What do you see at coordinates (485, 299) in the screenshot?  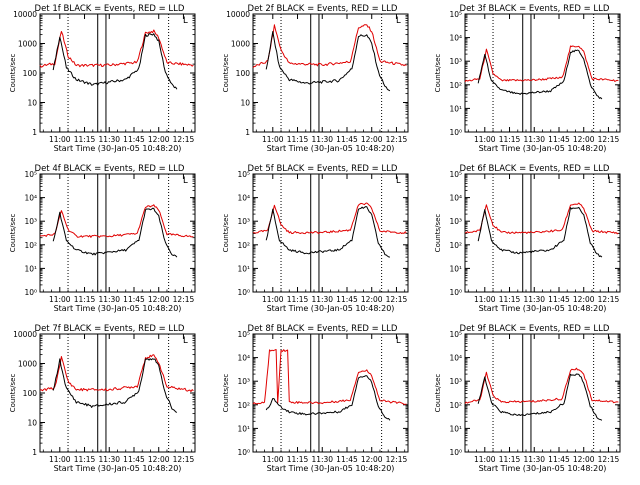 I see `panel-6-xtick-label: 11:00` at bounding box center [485, 299].